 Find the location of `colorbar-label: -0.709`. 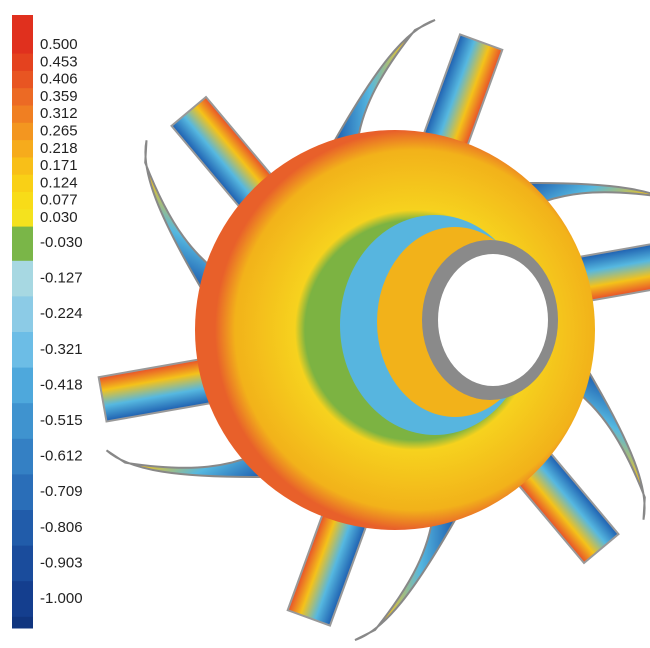

colorbar-label: -0.709 is located at coordinates (61, 491).